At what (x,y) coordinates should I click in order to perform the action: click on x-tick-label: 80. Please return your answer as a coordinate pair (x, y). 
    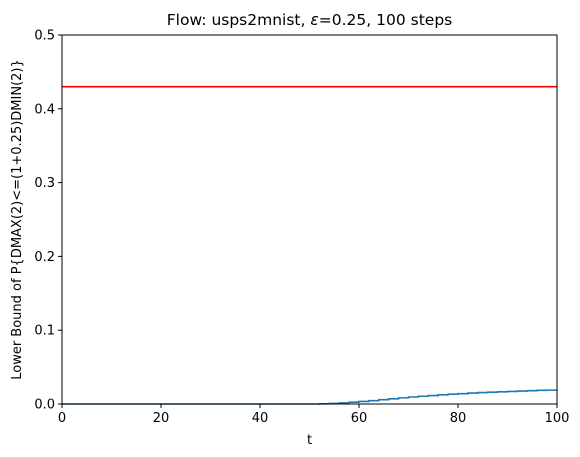
    Looking at the image, I should click on (458, 418).